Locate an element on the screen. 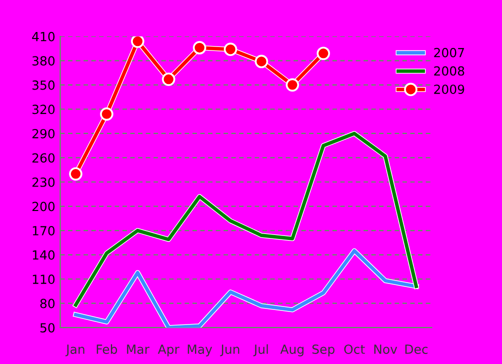 The image size is (502, 364). x-tick-label: Aug is located at coordinates (292, 350).